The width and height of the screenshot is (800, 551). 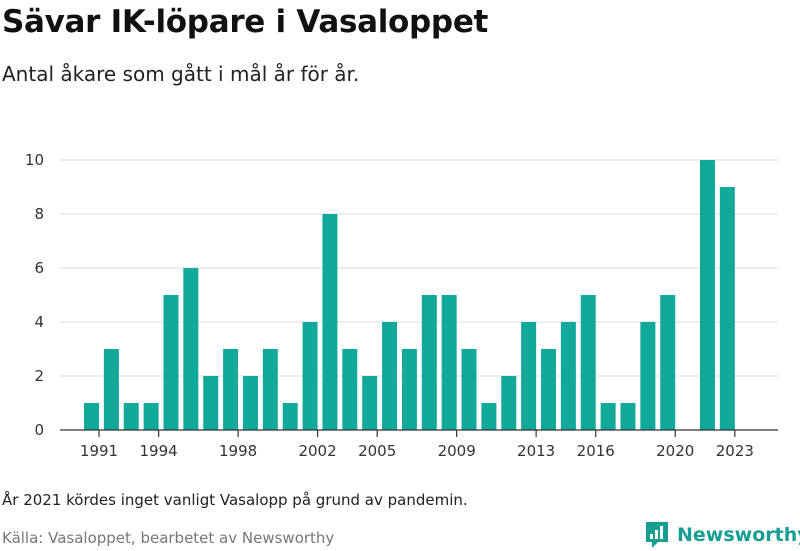 What do you see at coordinates (536, 451) in the screenshot?
I see `x-tick-label: 2013` at bounding box center [536, 451].